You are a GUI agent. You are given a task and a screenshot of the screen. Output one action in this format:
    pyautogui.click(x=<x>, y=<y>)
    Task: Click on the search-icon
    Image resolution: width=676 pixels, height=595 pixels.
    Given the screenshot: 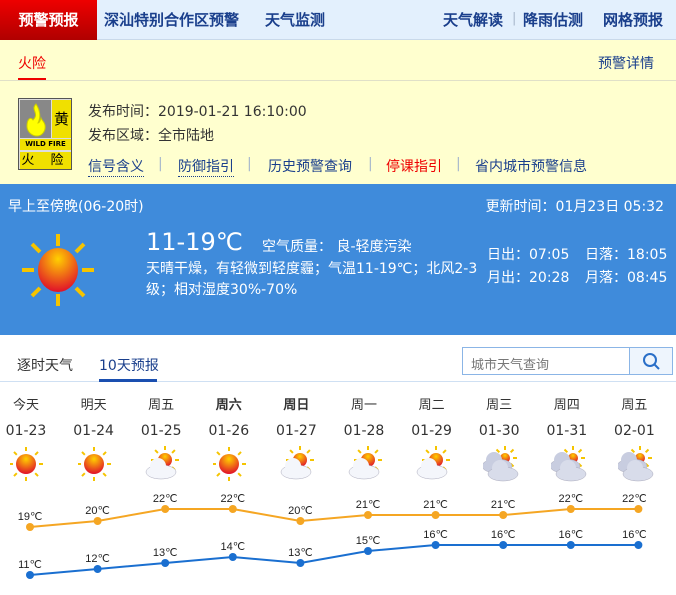 What is the action you would take?
    pyautogui.click(x=651, y=361)
    